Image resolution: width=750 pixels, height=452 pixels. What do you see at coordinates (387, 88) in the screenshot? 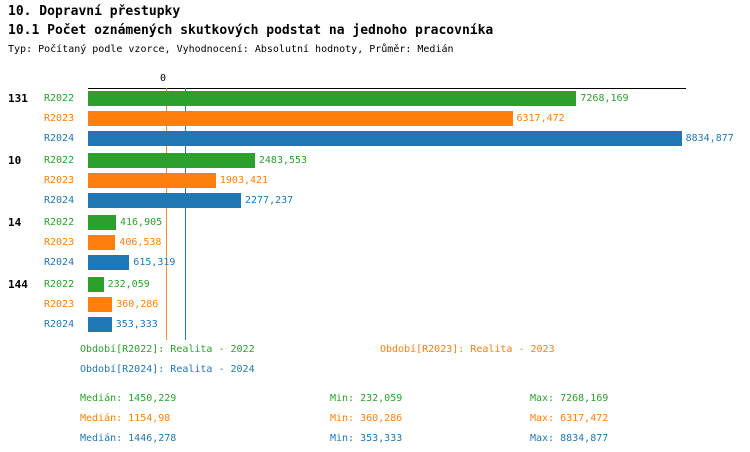
I see `x-axis-line` at bounding box center [387, 88].